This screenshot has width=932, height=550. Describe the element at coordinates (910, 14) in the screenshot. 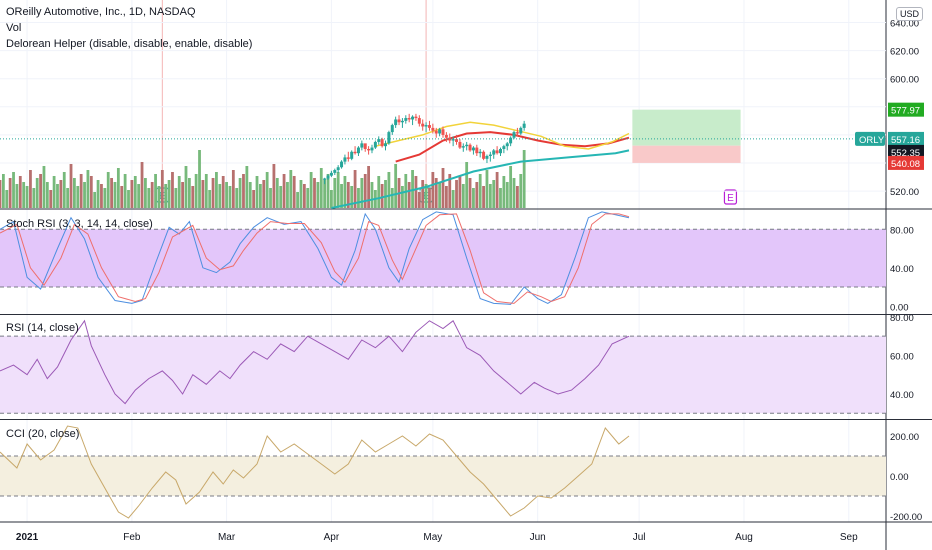

I see `currency-button: USD` at that location.